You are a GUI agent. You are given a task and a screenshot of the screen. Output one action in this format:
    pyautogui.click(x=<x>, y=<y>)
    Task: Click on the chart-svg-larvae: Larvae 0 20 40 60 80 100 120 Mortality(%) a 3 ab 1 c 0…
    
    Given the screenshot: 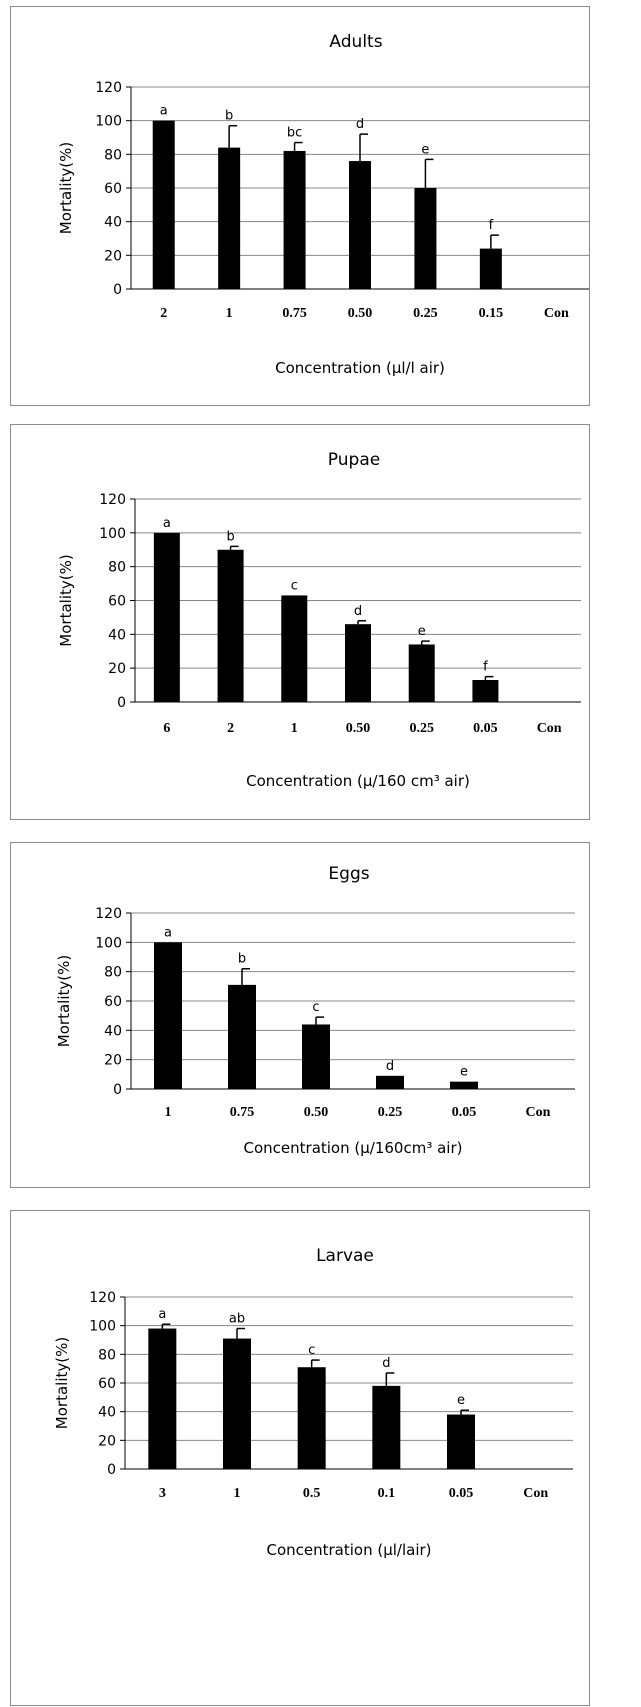 What is the action you would take?
    pyautogui.click(x=313, y=1402)
    